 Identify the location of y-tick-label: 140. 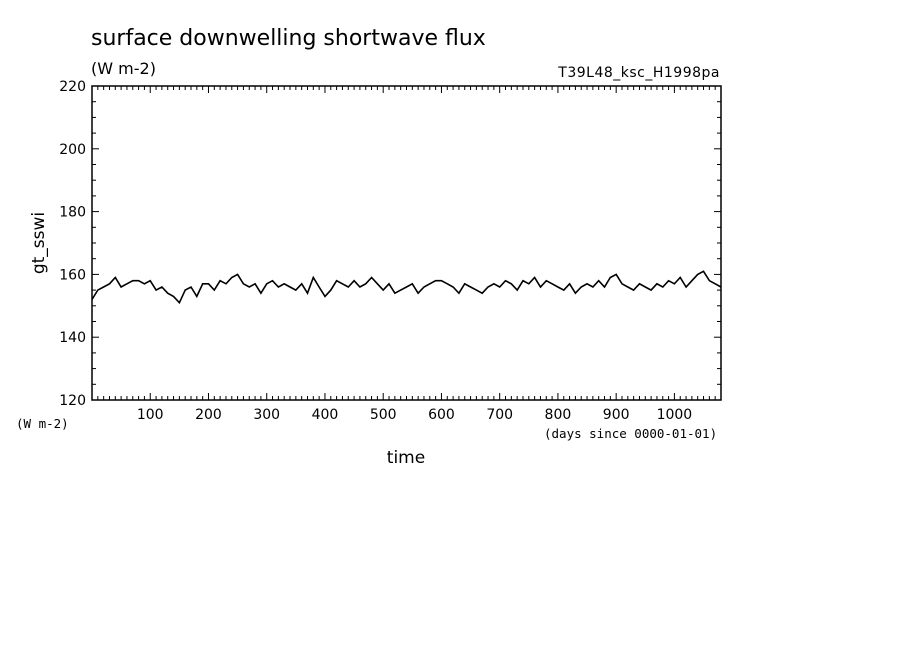
(72, 338).